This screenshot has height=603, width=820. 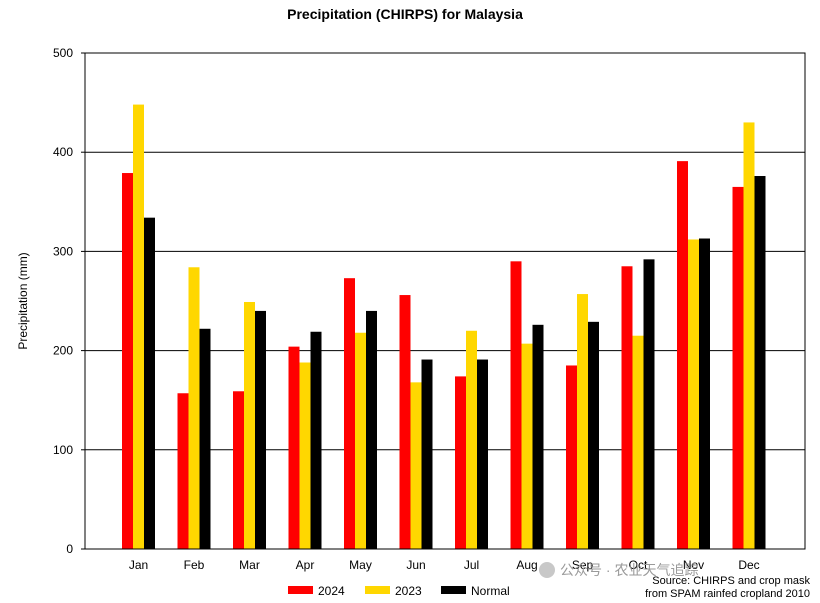 What do you see at coordinates (305, 455) in the screenshot?
I see `bar-2023-apr` at bounding box center [305, 455].